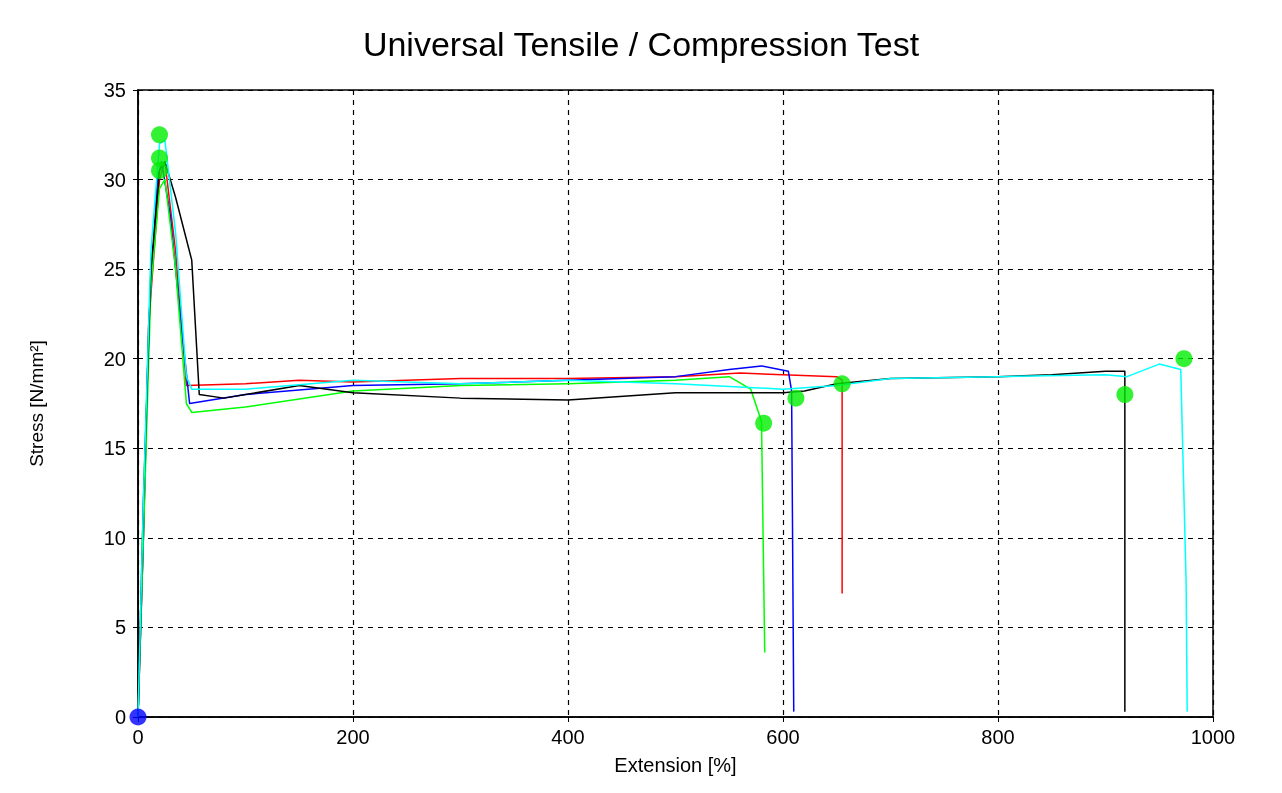 Image resolution: width=1282 pixels, height=793 pixels. Describe the element at coordinates (120, 627) in the screenshot. I see `y-tick-label: 5` at that location.